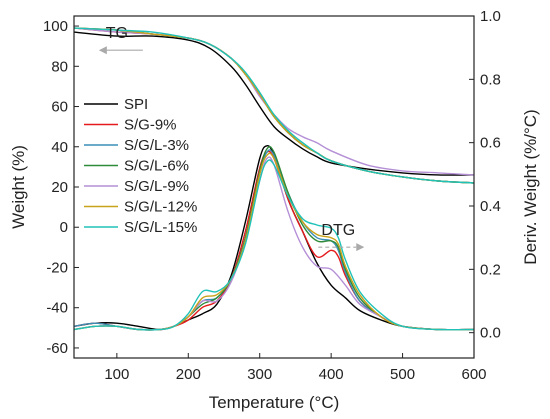  Describe the element at coordinates (331, 374) in the screenshot. I see `x-tick-label: 400` at that location.